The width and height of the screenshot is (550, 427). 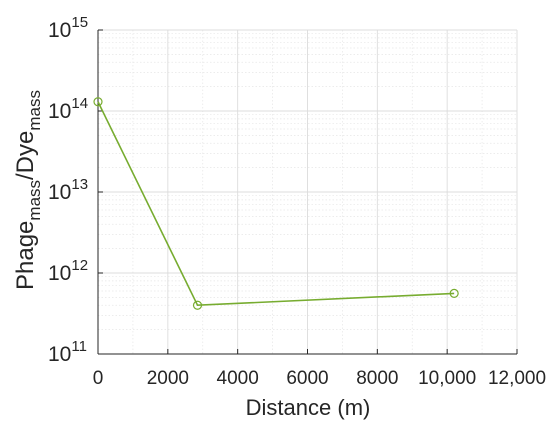 I want to click on x-axis-label: Distance (m), so click(x=308, y=407).